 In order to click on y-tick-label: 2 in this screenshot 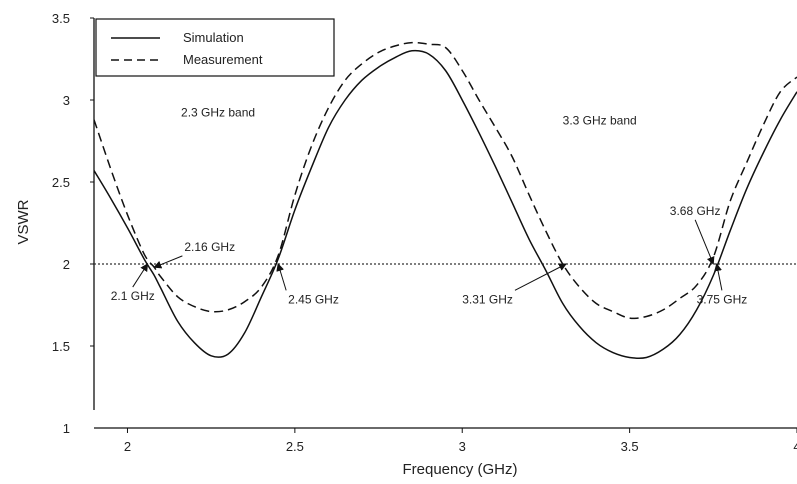, I will do `click(66, 264)`.